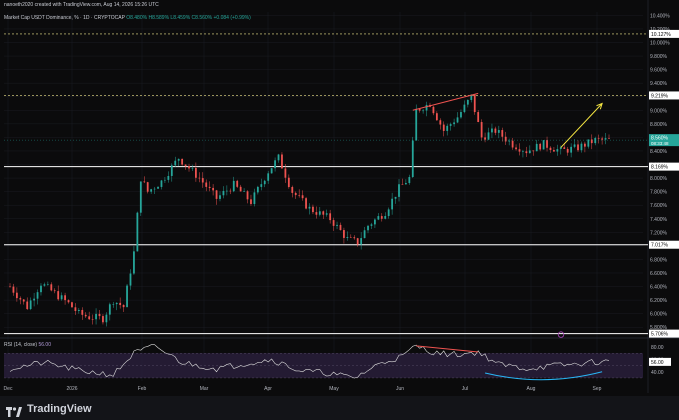 The width and height of the screenshot is (679, 420). What do you see at coordinates (657, 373) in the screenshot?
I see `rsi-tick-label: 40.00` at bounding box center [657, 373].